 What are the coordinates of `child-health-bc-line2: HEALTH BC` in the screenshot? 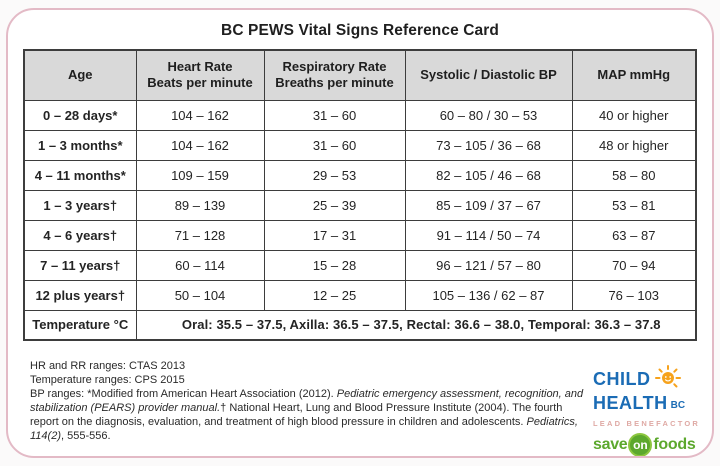 It's located at (649, 403).